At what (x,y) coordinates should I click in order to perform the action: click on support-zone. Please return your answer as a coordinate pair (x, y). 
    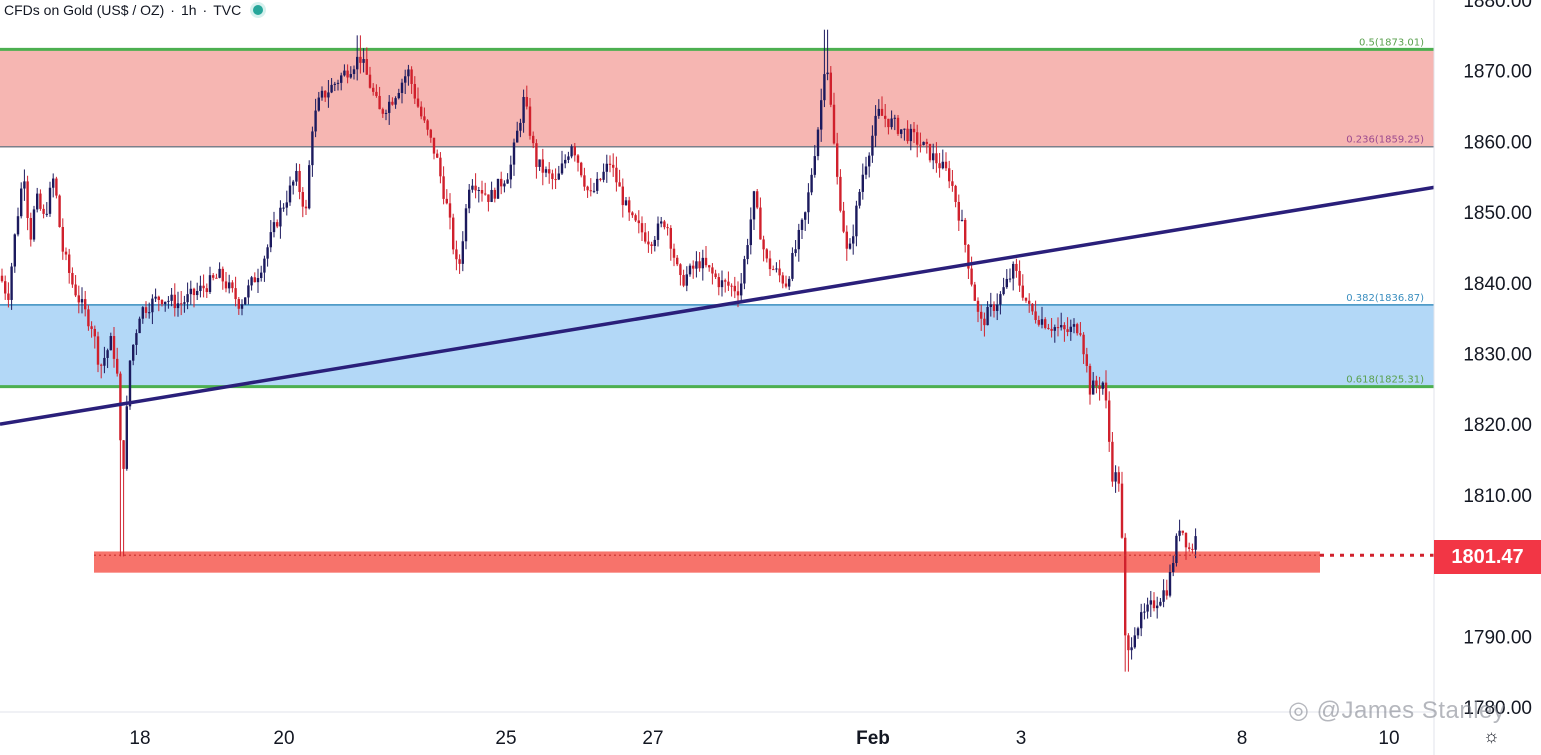
    Looking at the image, I should click on (717, 345).